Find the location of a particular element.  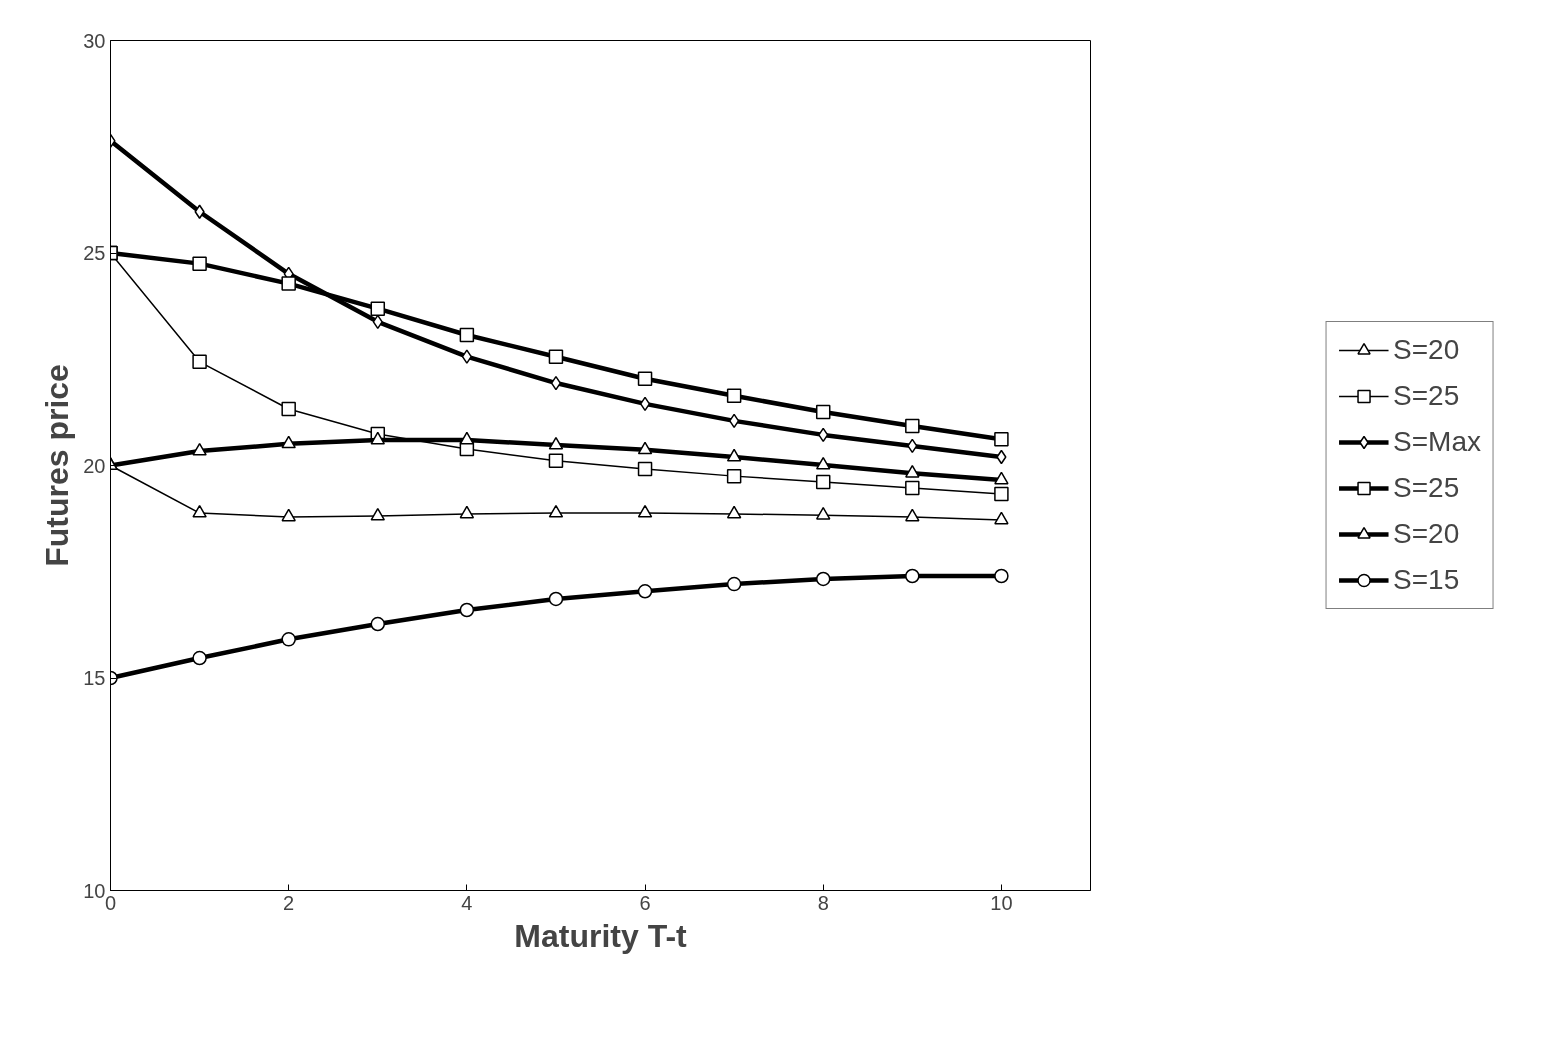

x-tick-label: 10 is located at coordinates (1001, 902).